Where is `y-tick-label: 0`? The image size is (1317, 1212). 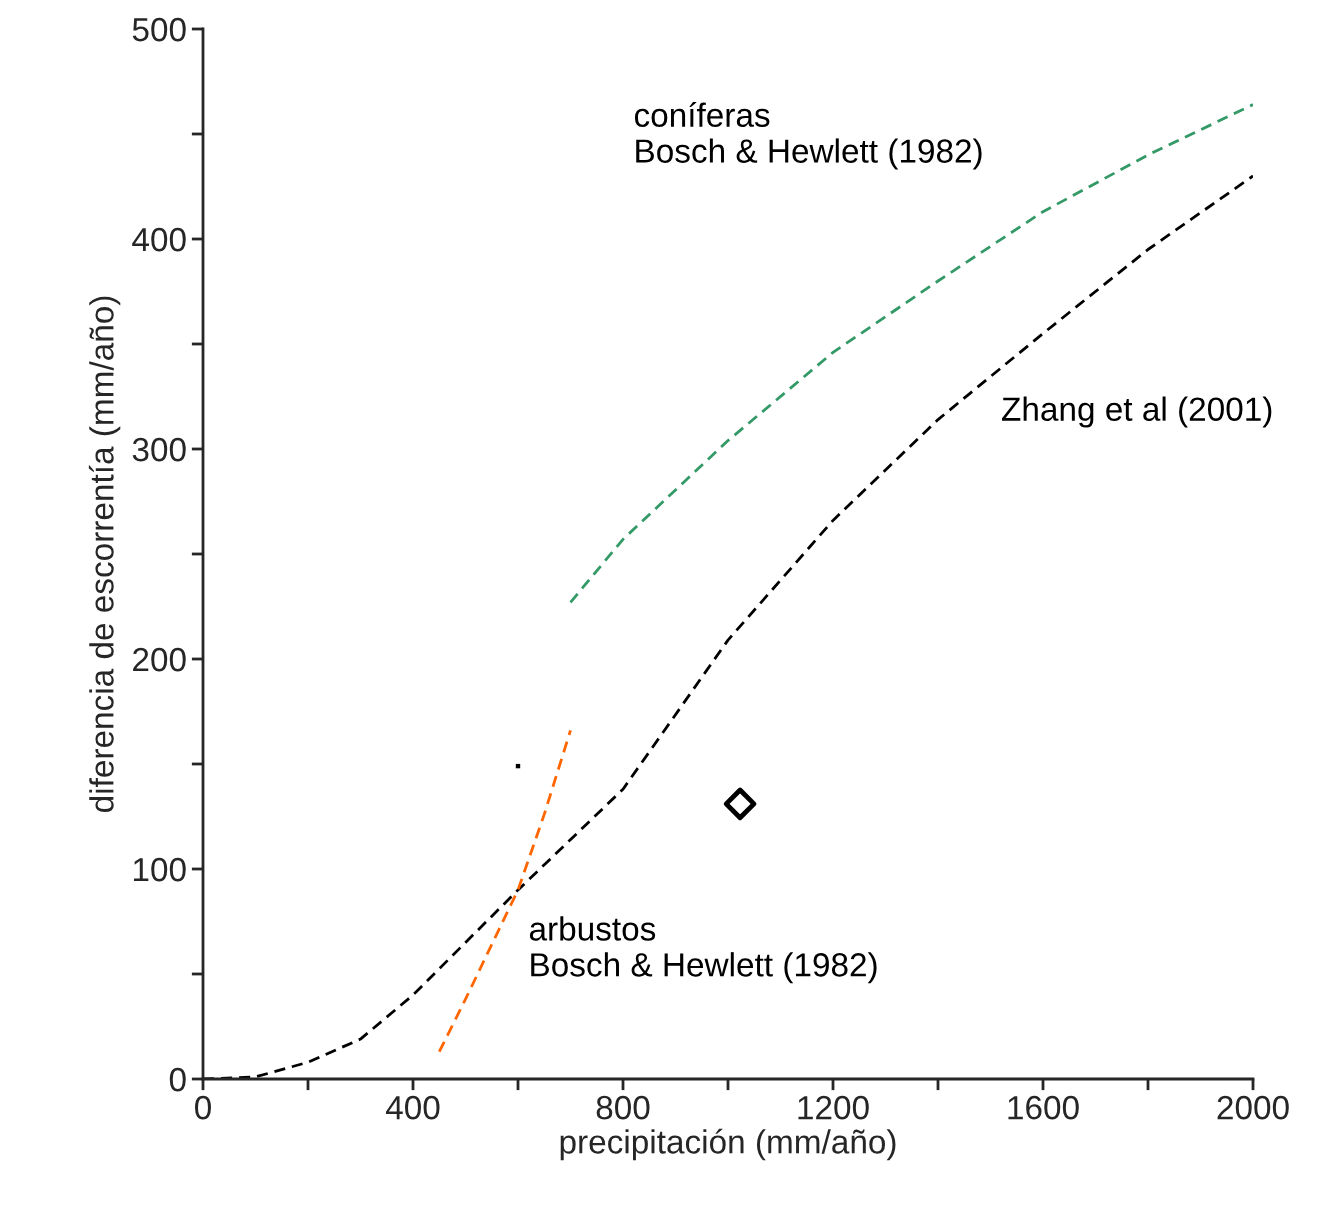 y-tick-label: 0 is located at coordinates (177, 1079).